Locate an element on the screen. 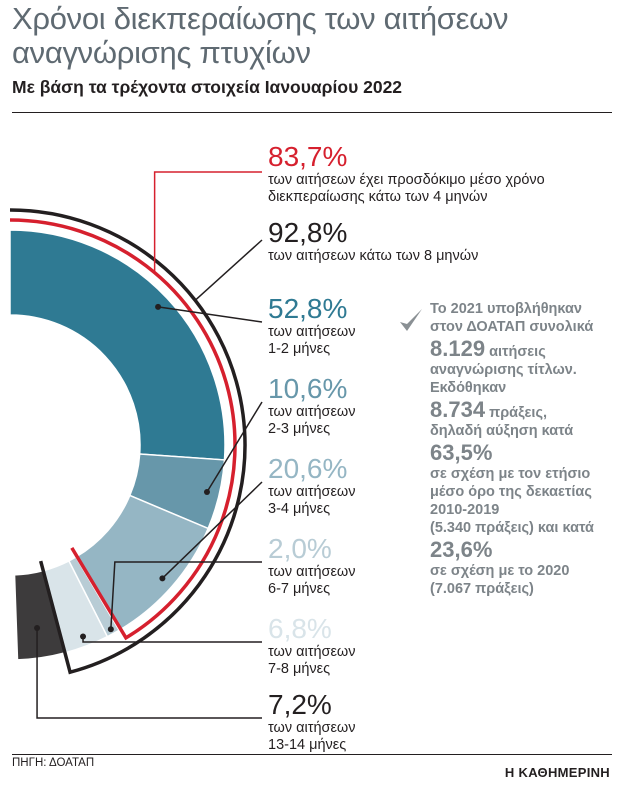 The height and width of the screenshot is (790, 620). source-label: ΠΗΓΗ: ΔΟΑΤΑΠ is located at coordinates (53, 763).